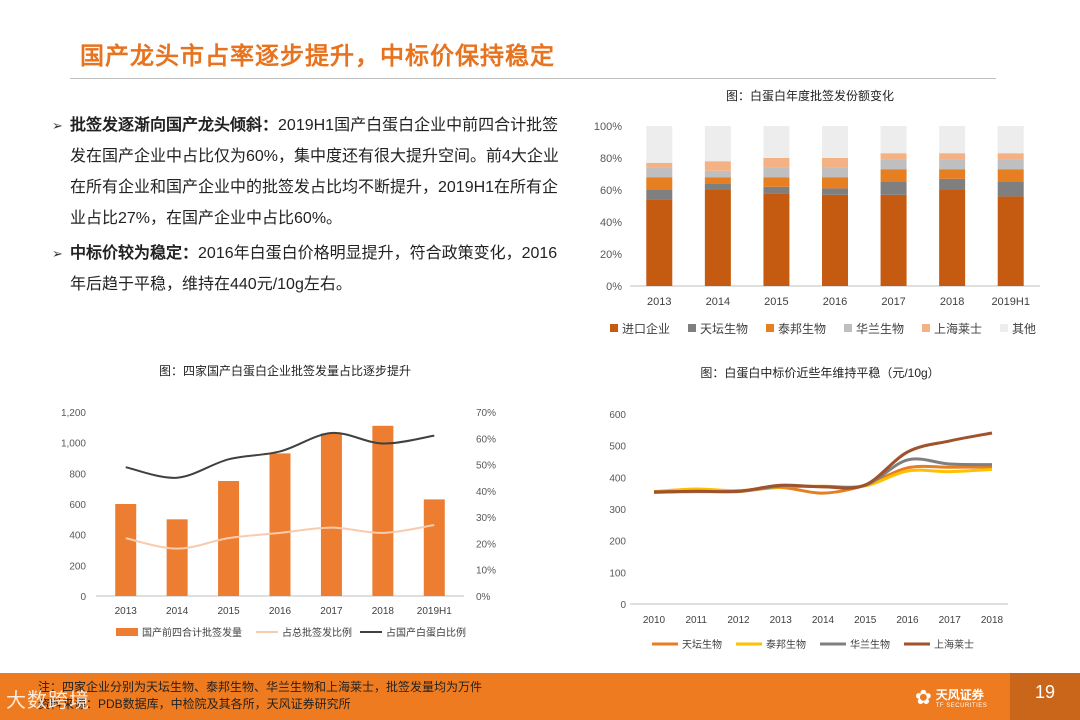  I want to click on bullet-lead: 批签发逐渐向国产龙头倾斜：, so click(174, 125).